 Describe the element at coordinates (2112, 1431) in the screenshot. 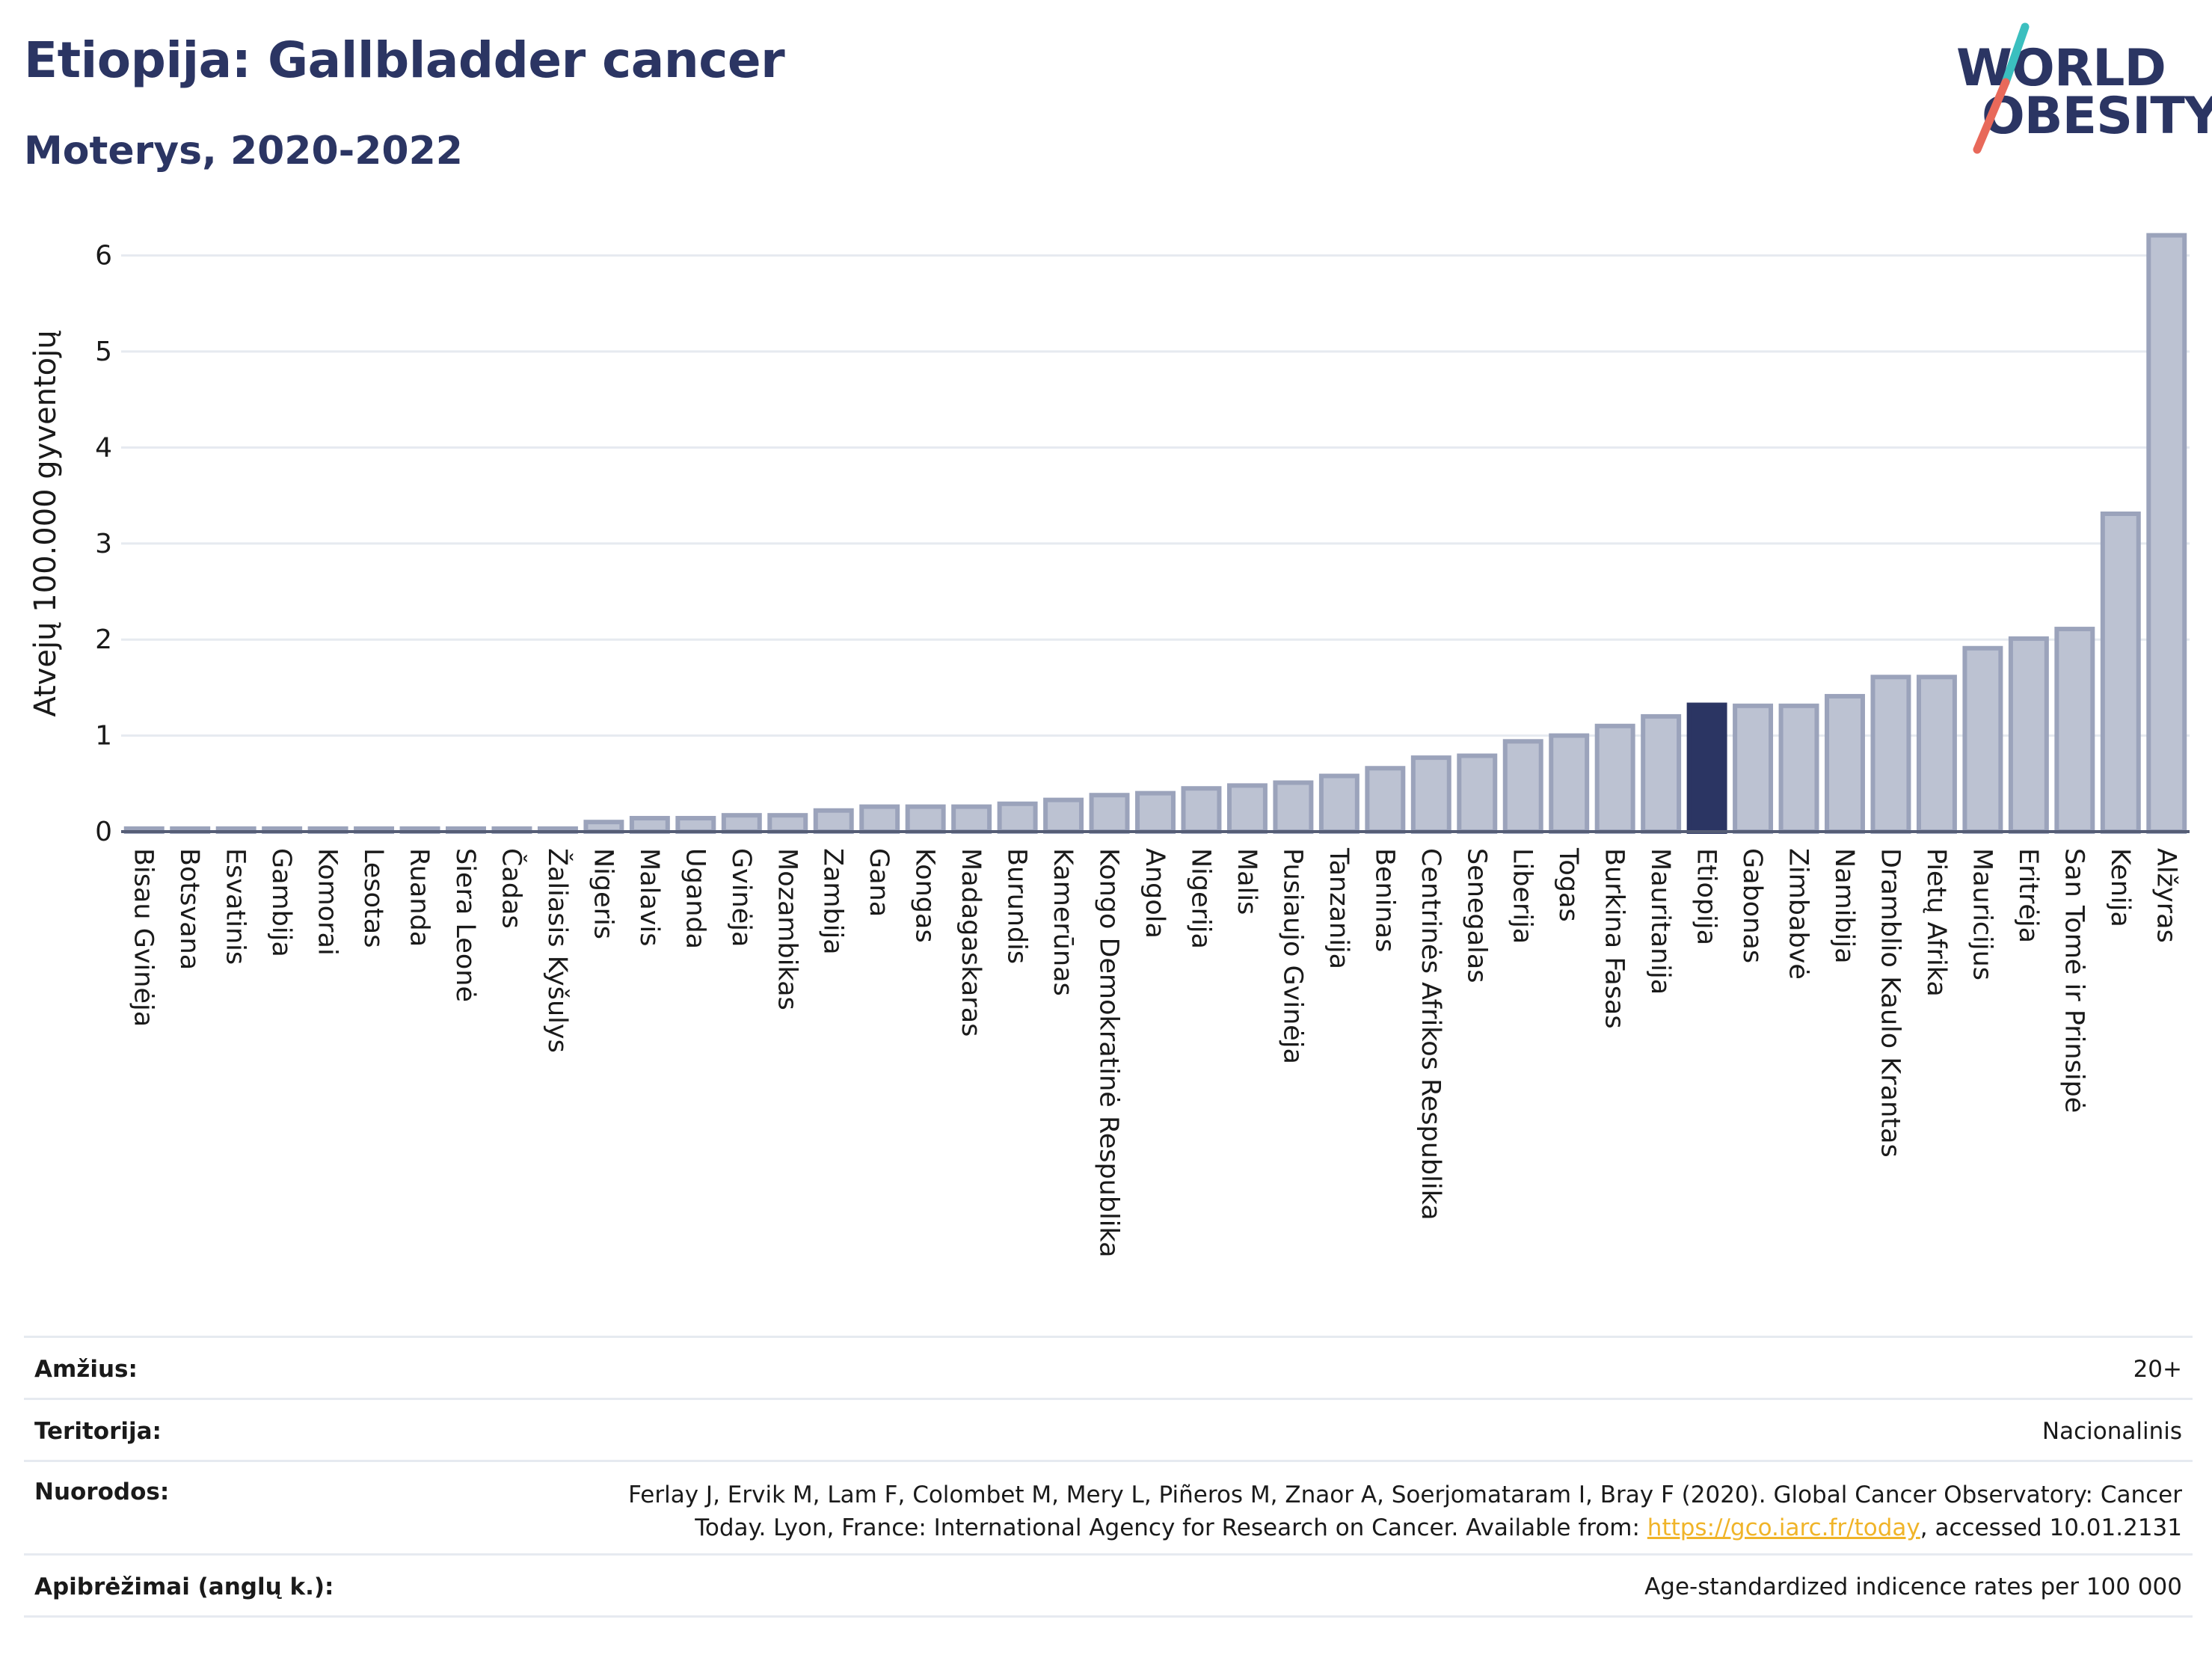

I see `info-value-territory: Nacionalinis` at that location.